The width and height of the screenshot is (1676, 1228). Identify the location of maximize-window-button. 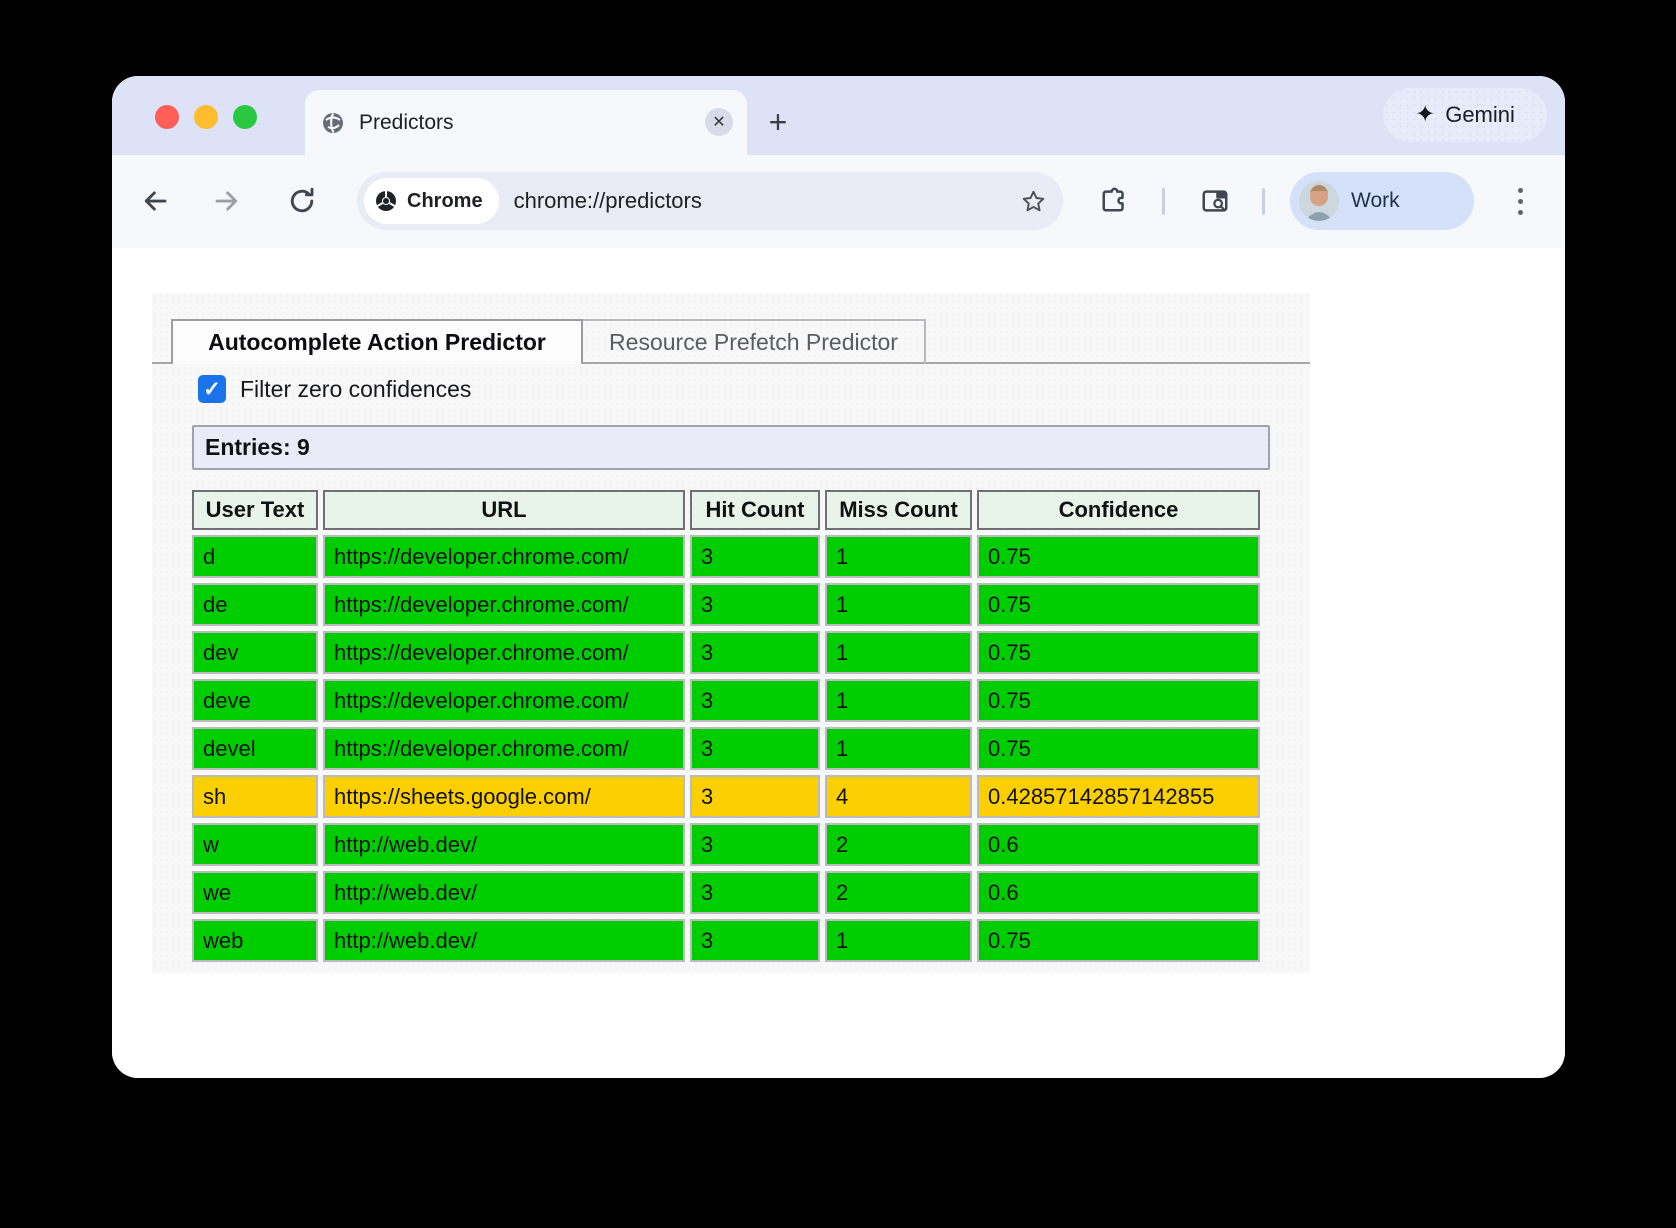
(245, 117).